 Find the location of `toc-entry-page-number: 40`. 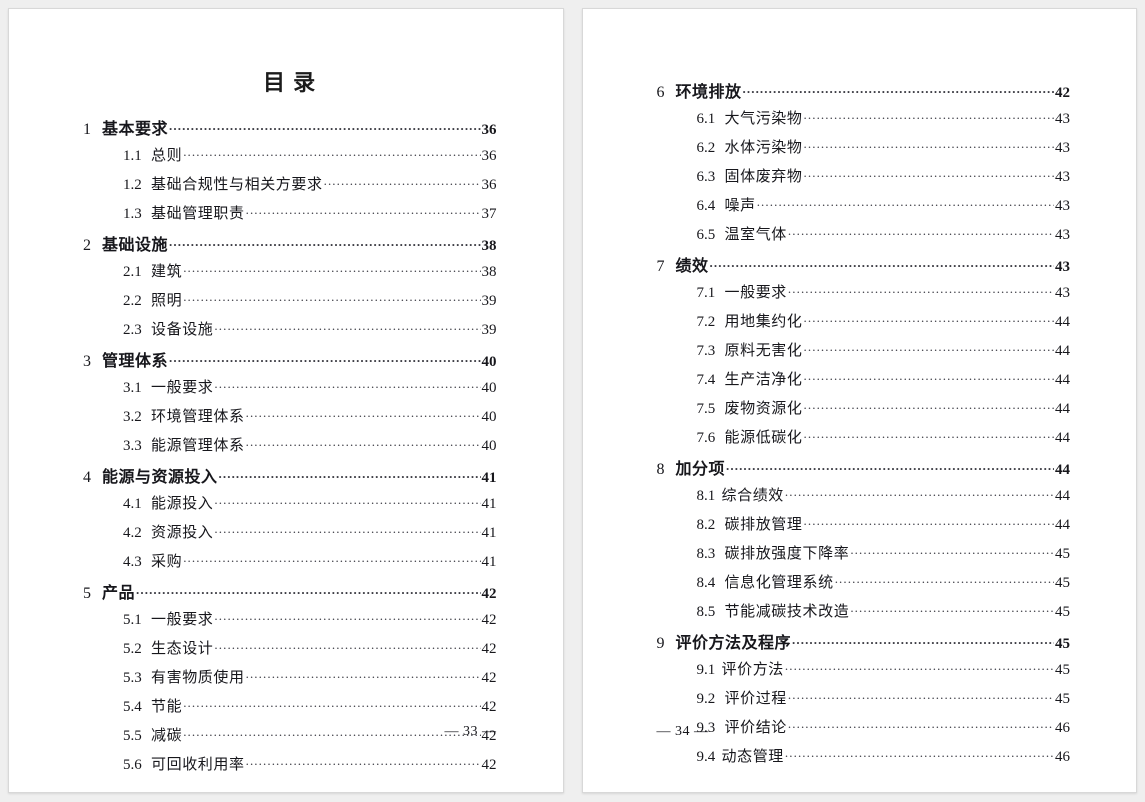

toc-entry-page-number: 40 is located at coordinates (489, 446).